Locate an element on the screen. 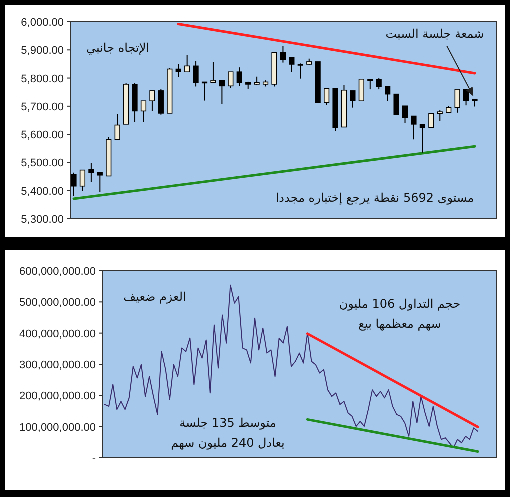 The image size is (510, 497). y-tick-label: 500,000,000.00 is located at coordinates (58, 303).